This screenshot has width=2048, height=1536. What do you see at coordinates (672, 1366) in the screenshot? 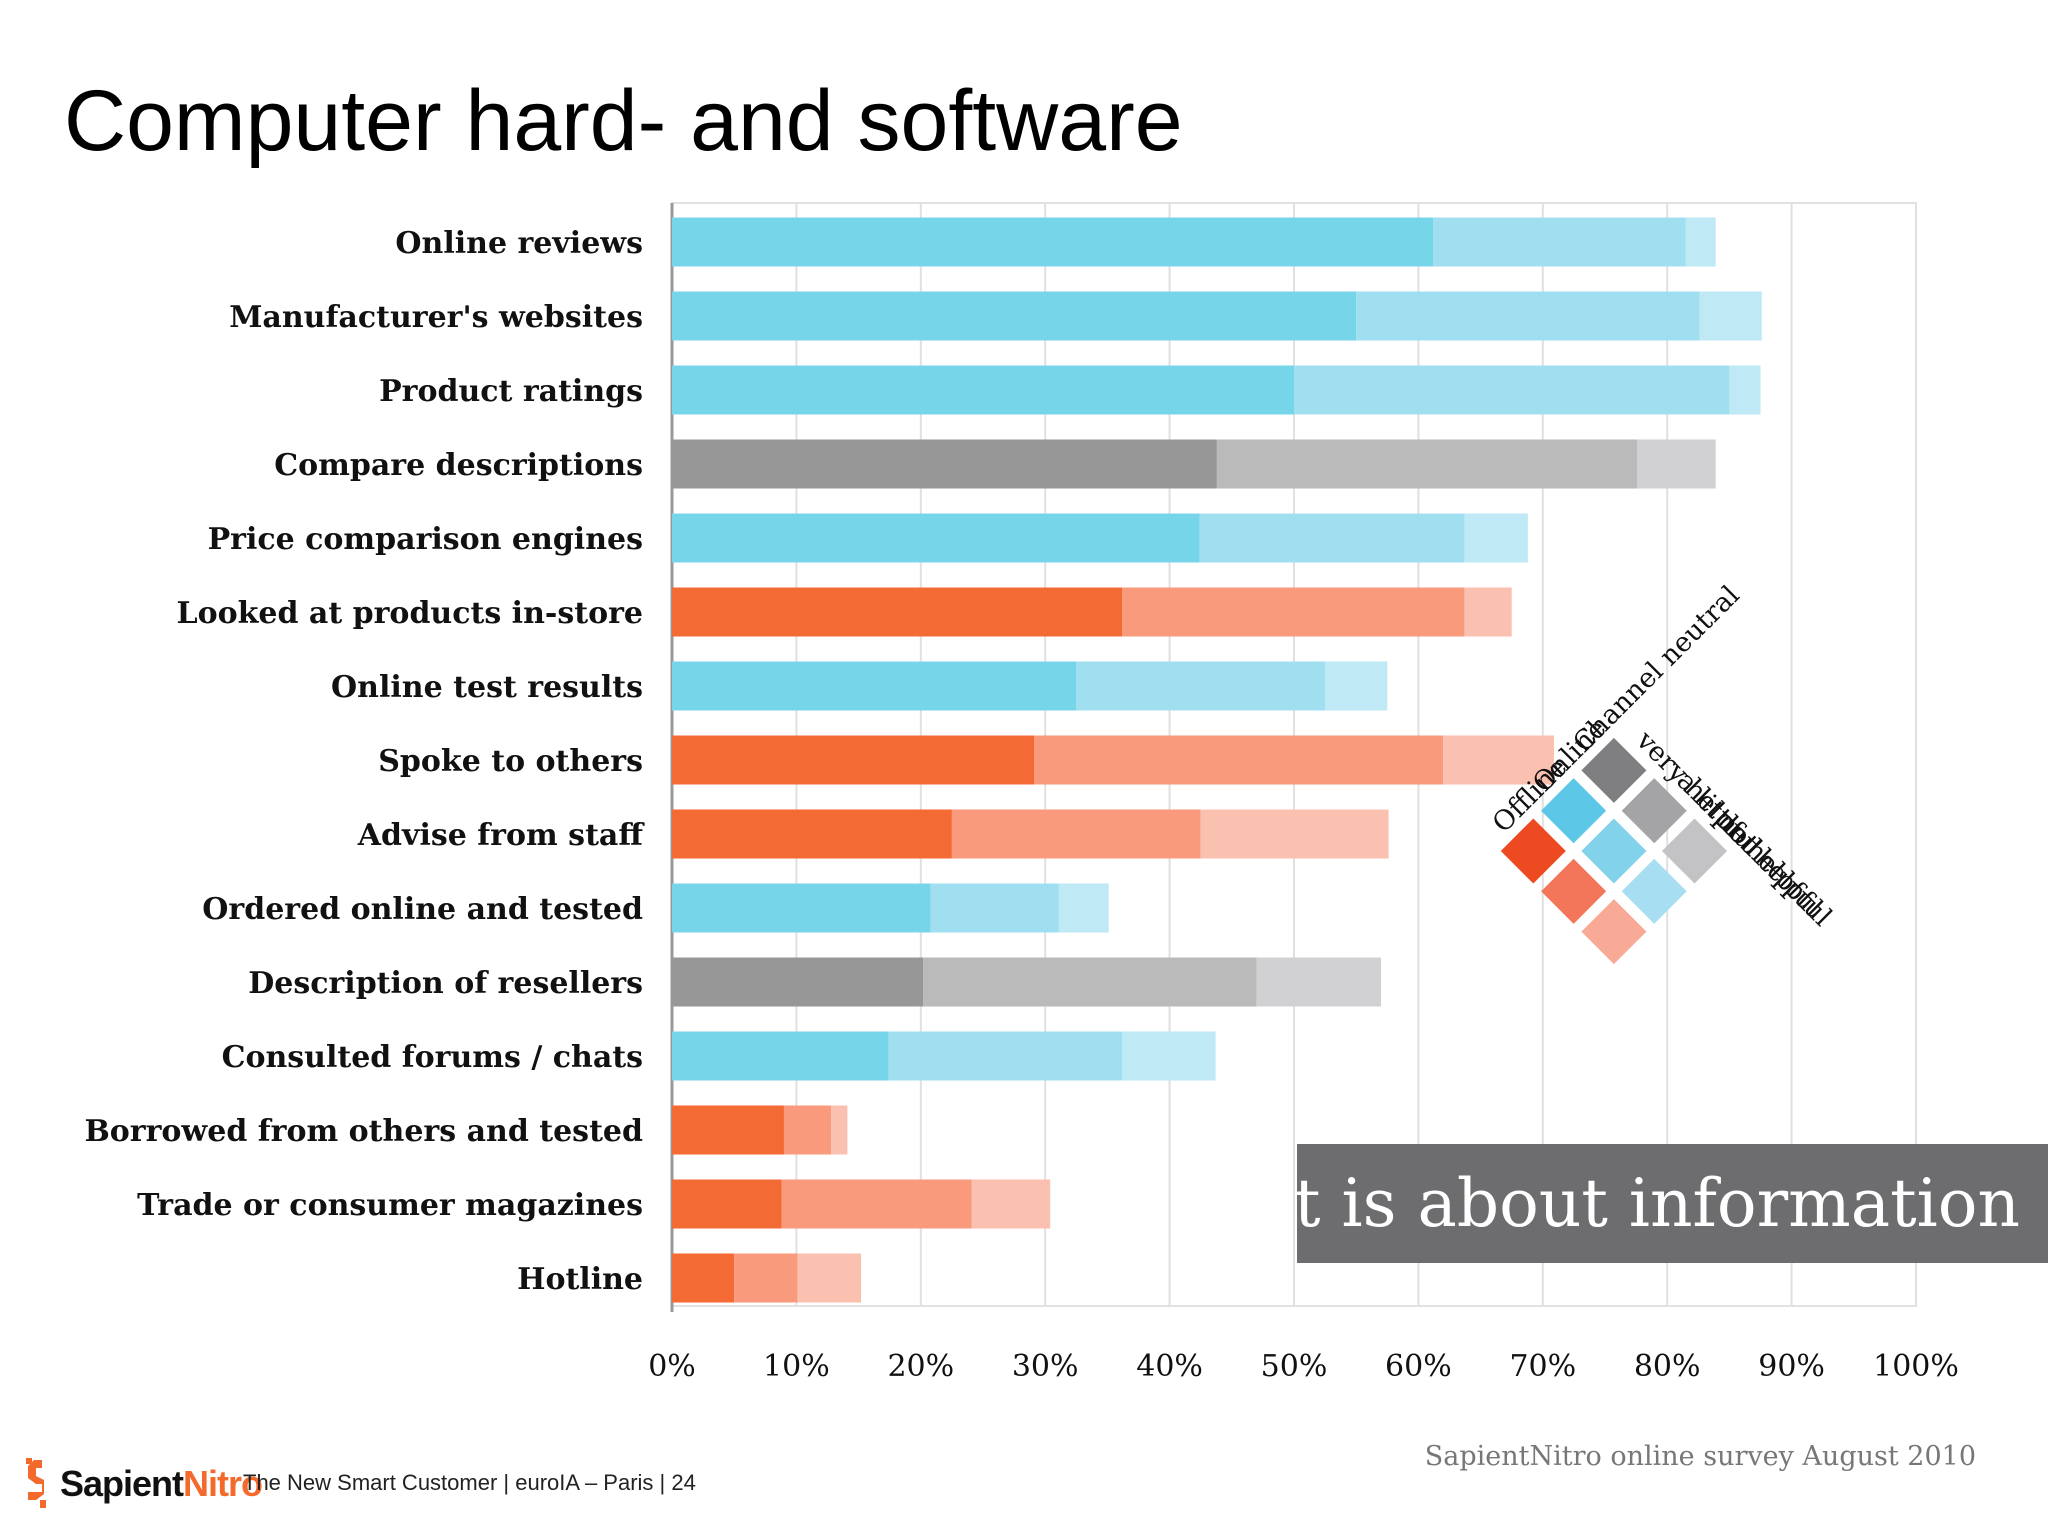
I see `x-tick-label: 0%` at bounding box center [672, 1366].